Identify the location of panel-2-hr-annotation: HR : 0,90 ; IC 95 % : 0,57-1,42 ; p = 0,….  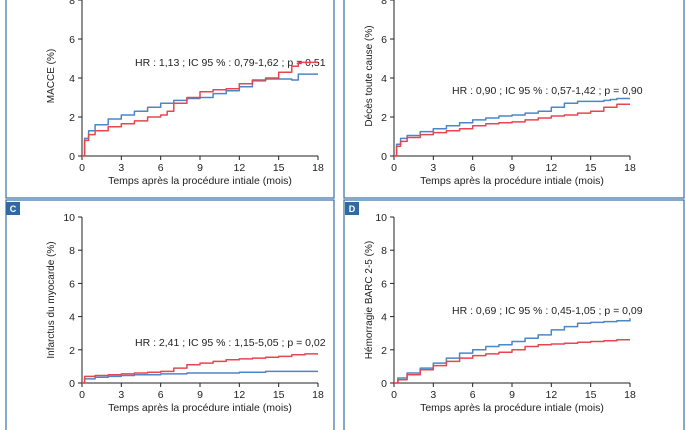
(547, 91).